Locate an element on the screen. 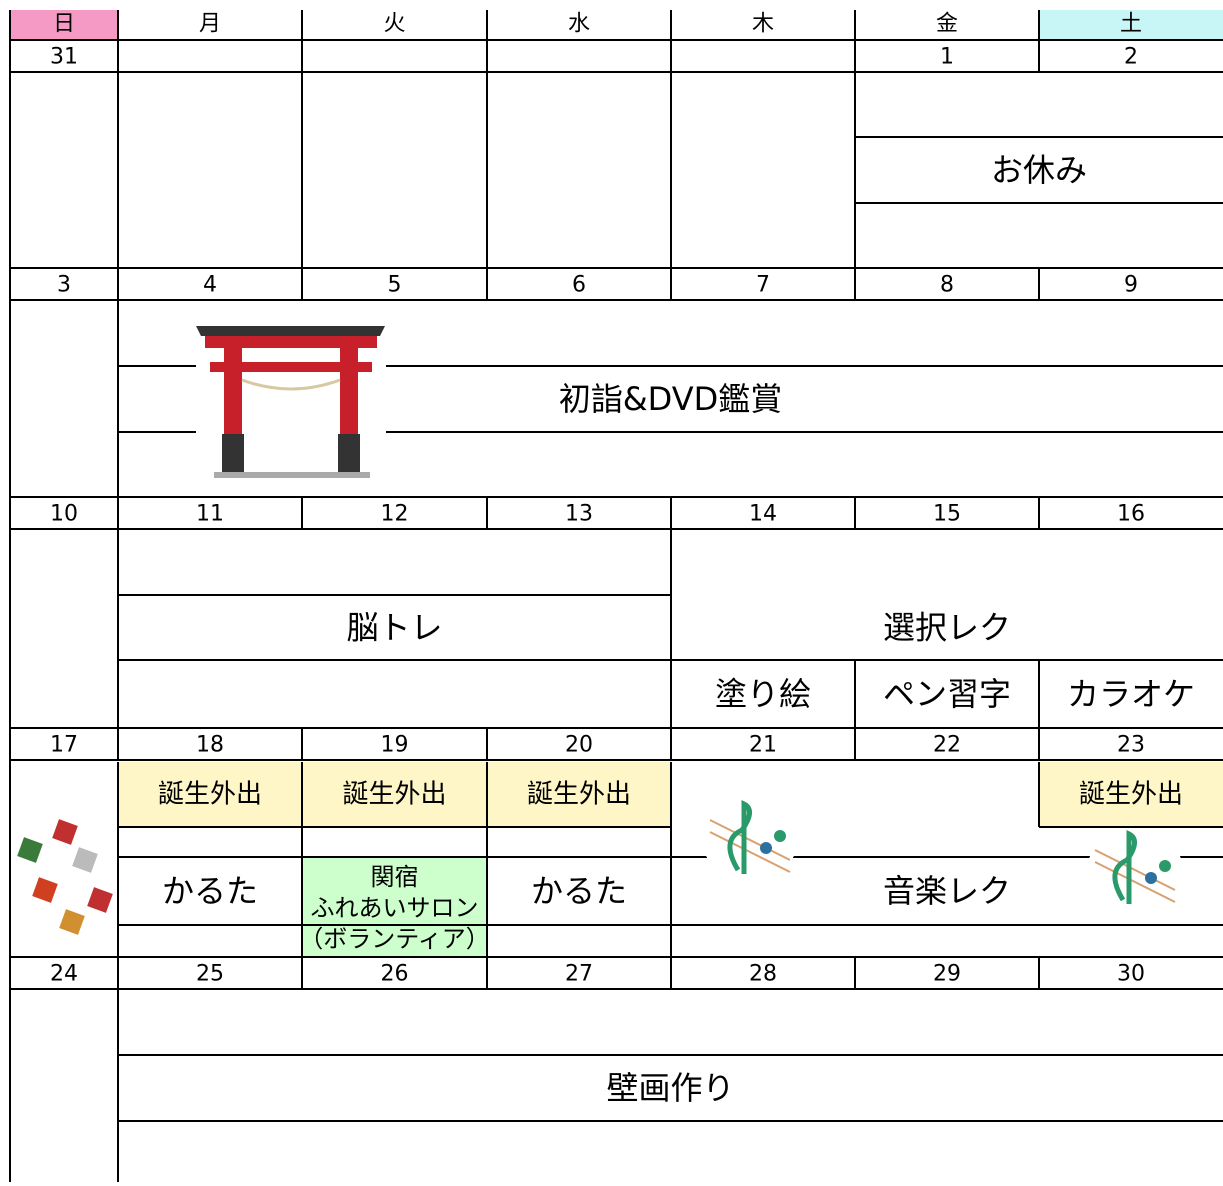 The height and width of the screenshot is (1186, 1223). saturday-header-bg is located at coordinates (1131, 25).